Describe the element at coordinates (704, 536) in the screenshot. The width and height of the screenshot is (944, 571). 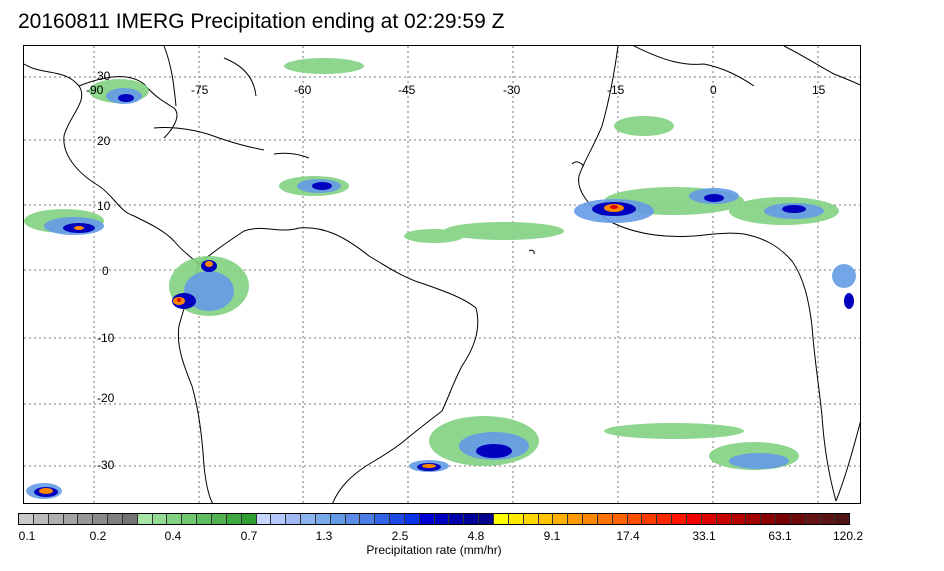
I see `colorbar-tick-label: 33.1` at that location.